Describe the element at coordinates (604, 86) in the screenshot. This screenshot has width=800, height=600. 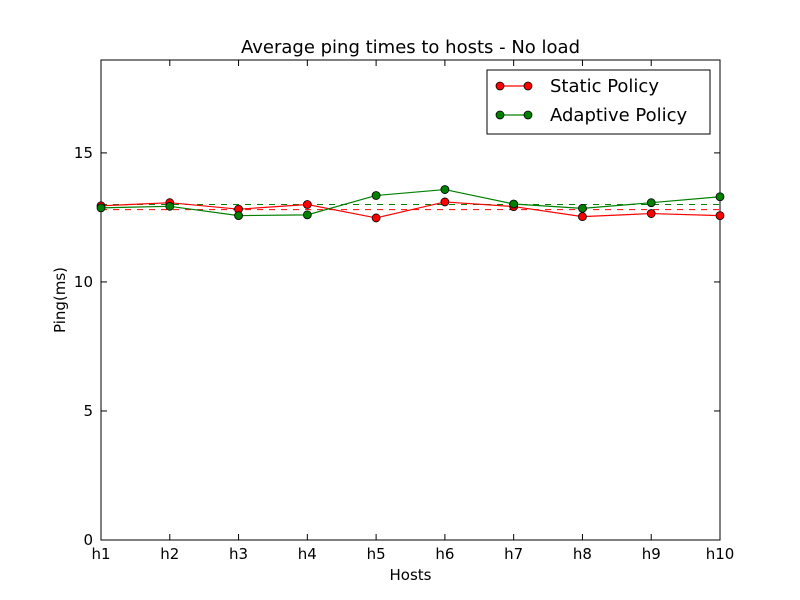
I see `legend-label-static-policy: Static Policy` at that location.